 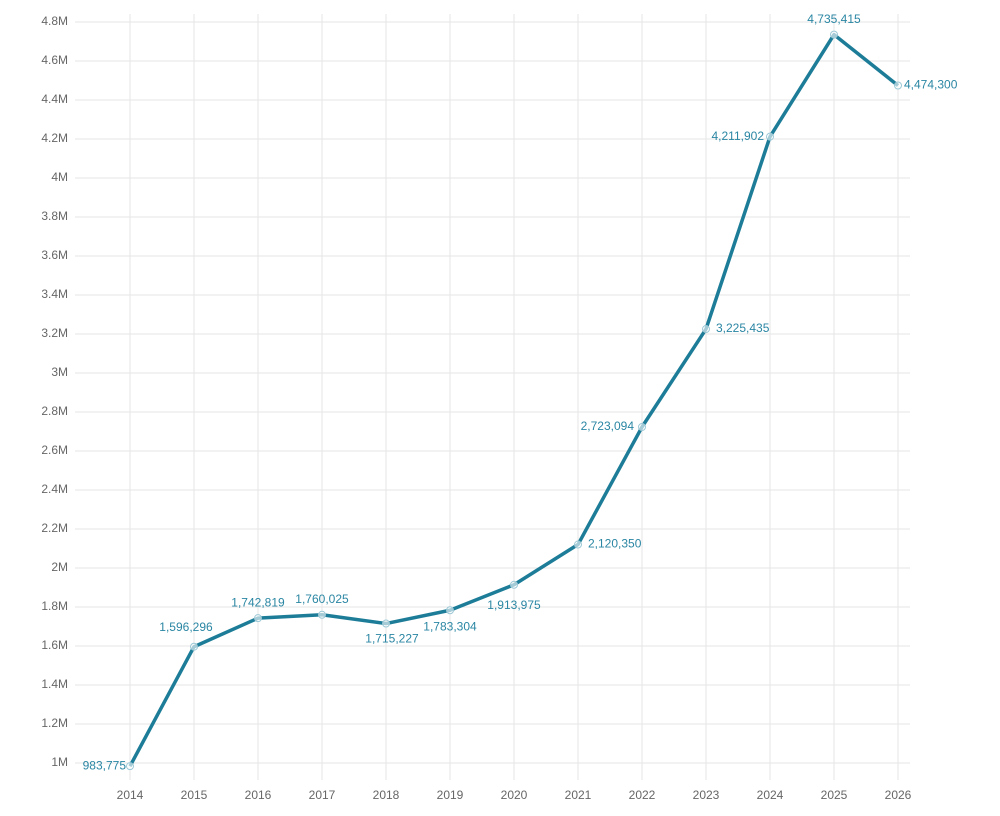 What do you see at coordinates (258, 795) in the screenshot?
I see `x-tick-label: 2016` at bounding box center [258, 795].